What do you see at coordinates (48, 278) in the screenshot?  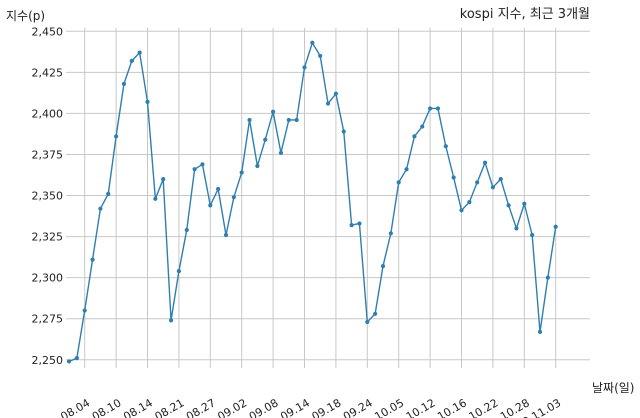 I see `y-tick-label: 2,300` at bounding box center [48, 278].